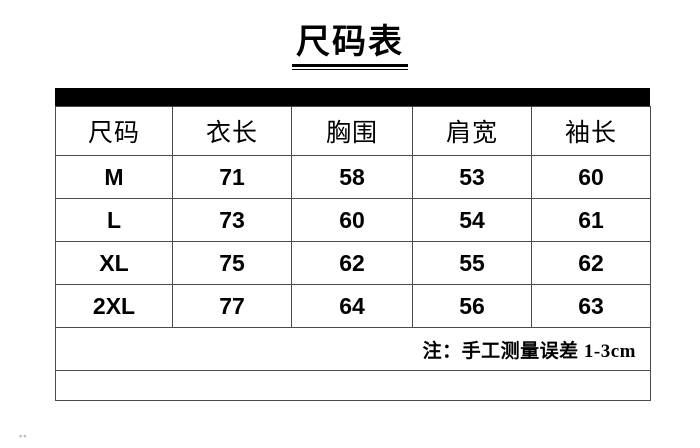  I want to click on table-row: M 71 58 53 60, so click(353, 177).